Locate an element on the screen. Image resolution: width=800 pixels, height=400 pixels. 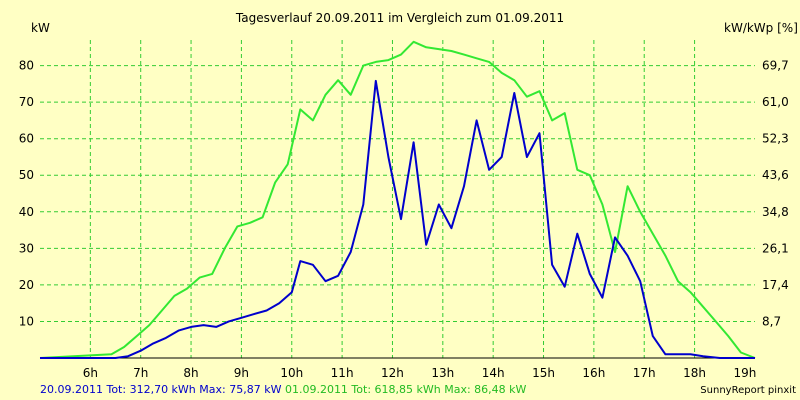
x-tick-label-13: 19h is located at coordinates (744, 373).